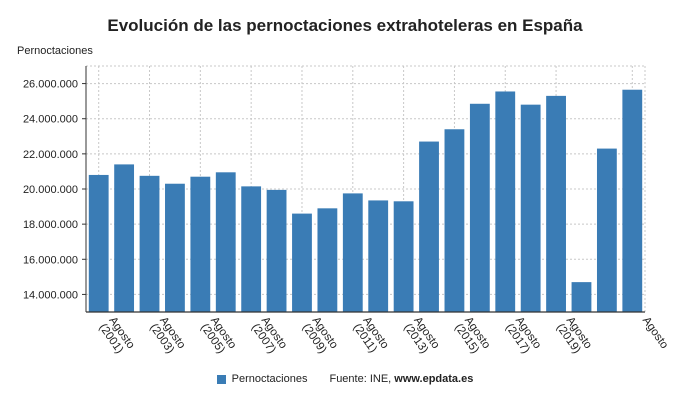 The width and height of the screenshot is (690, 405). I want to click on x-tick-label: Agosto(2005), so click(218, 335).